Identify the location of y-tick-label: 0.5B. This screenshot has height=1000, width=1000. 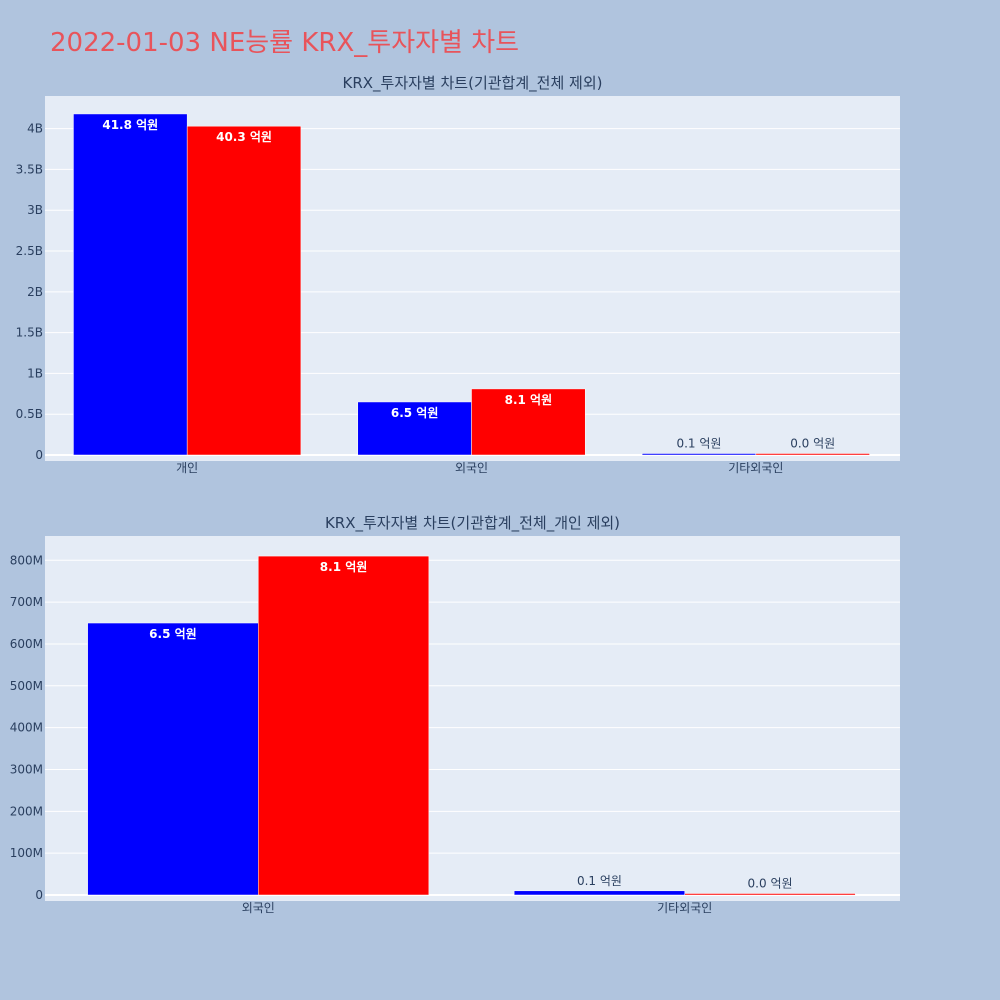
(29, 414).